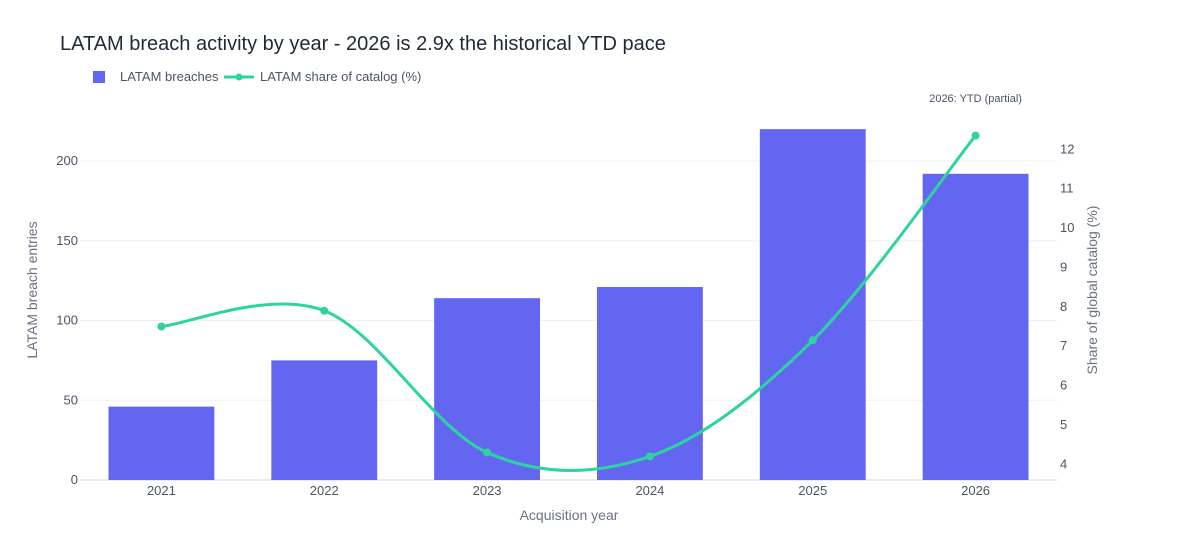  Describe the element at coordinates (161, 490) in the screenshot. I see `x-tick-label: 2021` at that location.